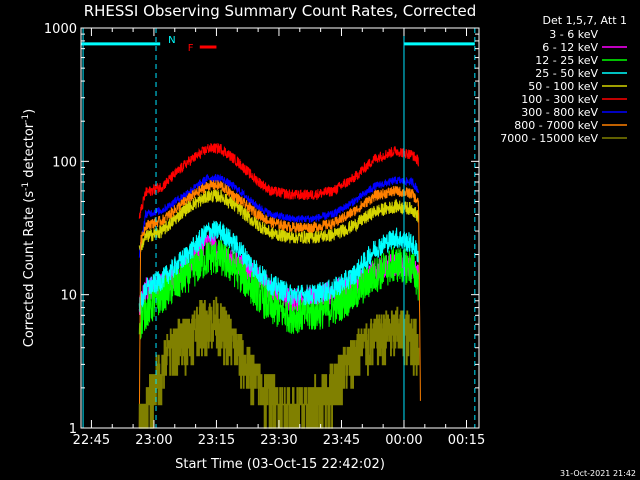 The width and height of the screenshot is (640, 480). What do you see at coordinates (153, 440) in the screenshot?
I see `x-tick-label: 23:00` at bounding box center [153, 440].